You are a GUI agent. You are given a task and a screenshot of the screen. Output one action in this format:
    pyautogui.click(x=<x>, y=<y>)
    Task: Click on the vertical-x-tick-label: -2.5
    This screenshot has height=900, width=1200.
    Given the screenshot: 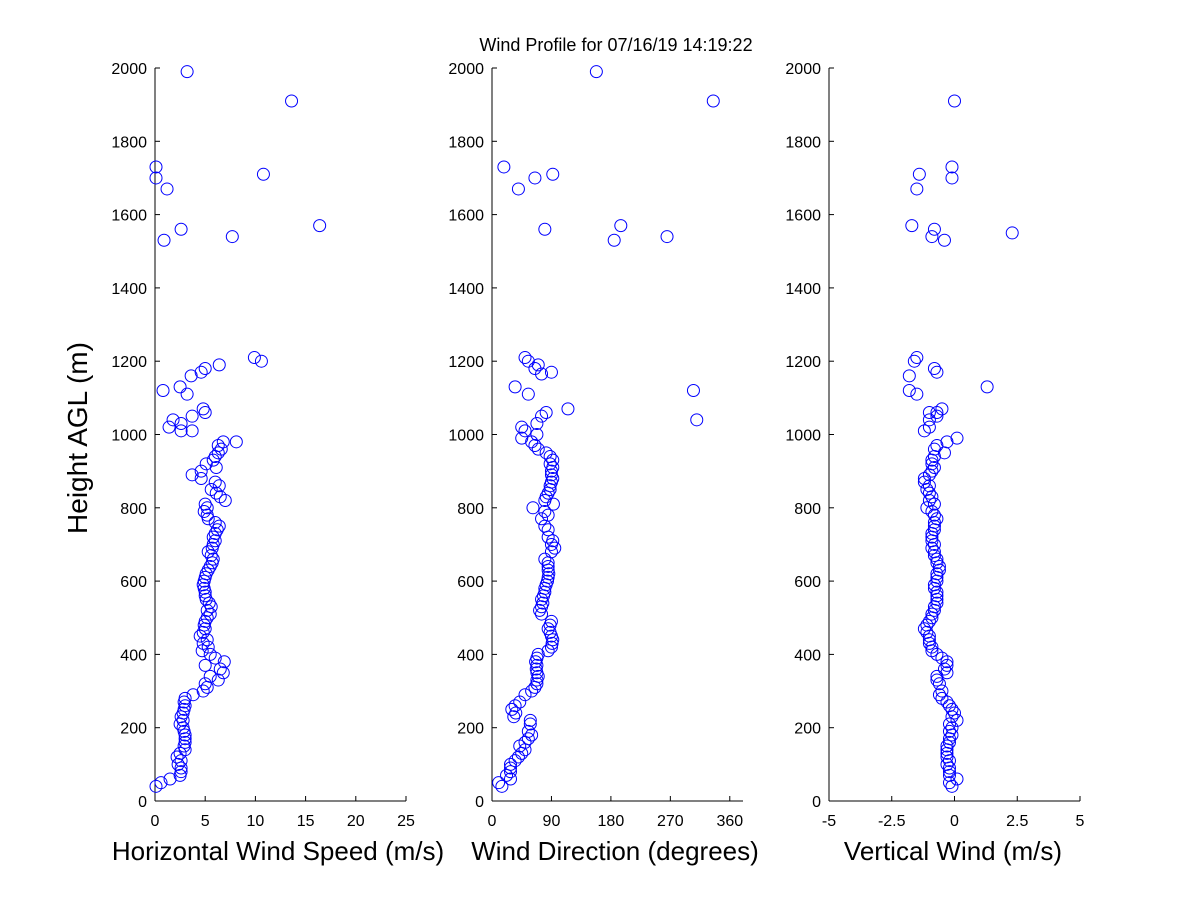 What is the action you would take?
    pyautogui.click(x=892, y=821)
    